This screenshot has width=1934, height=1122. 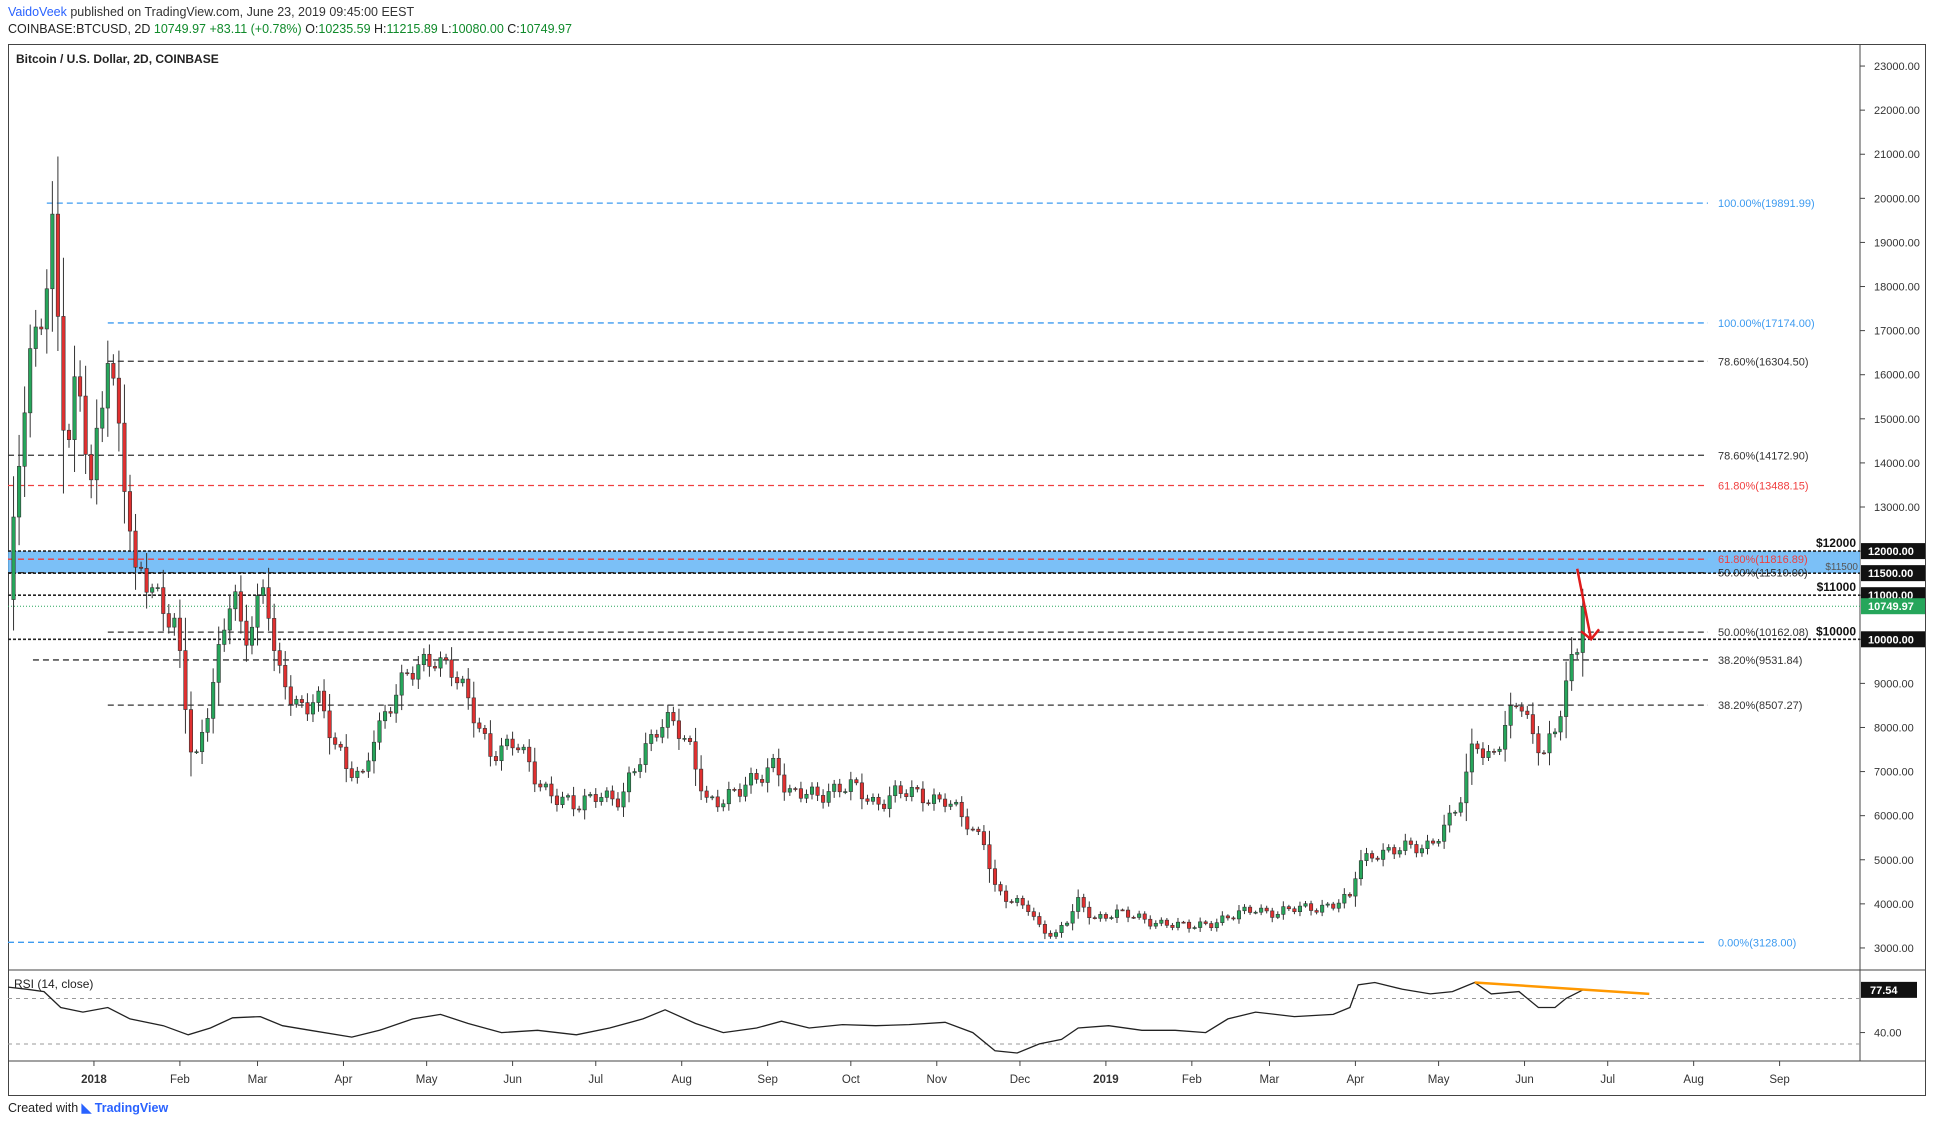 What do you see at coordinates (1897, 288) in the screenshot?
I see `y-tick-label: 18000.00` at bounding box center [1897, 288].